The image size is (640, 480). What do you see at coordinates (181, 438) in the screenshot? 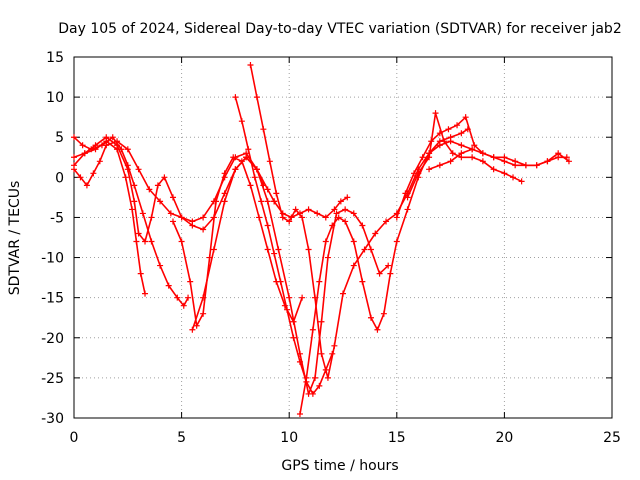
I see `x-tick-label: 5` at bounding box center [181, 438].